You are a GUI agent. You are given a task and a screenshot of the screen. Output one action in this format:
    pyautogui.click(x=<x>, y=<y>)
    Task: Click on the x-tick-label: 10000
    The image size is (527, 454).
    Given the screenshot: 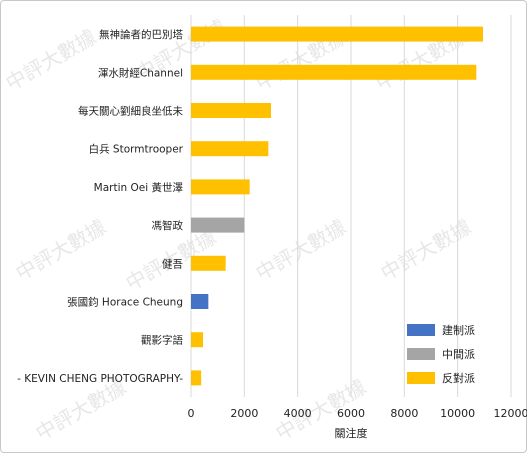 What is the action you would take?
    pyautogui.click(x=457, y=413)
    